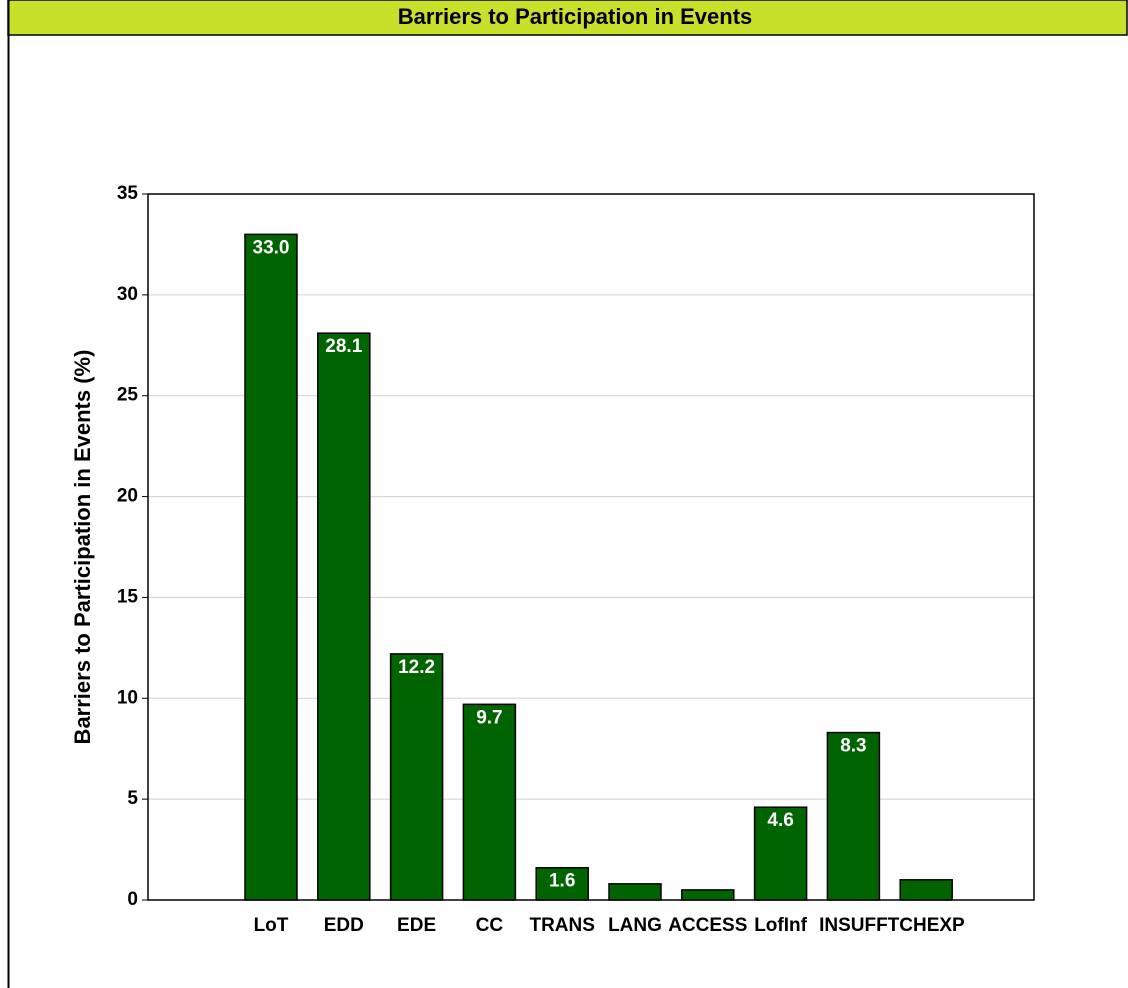  Describe the element at coordinates (853, 746) in the screenshot. I see `data-label: 8.3` at that location.